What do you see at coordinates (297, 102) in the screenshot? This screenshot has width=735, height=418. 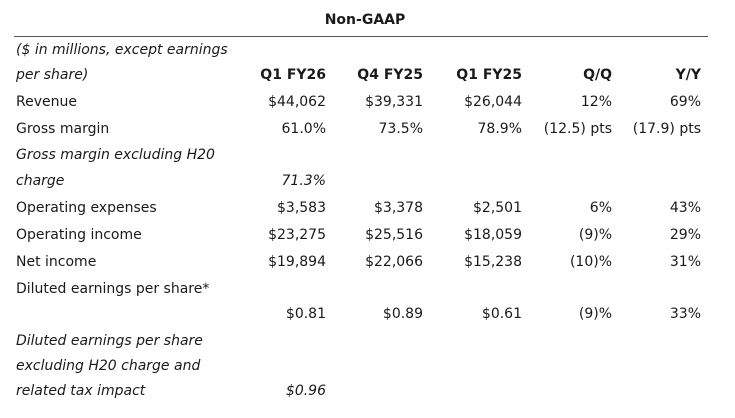 I see `table-cell: $44,062` at bounding box center [297, 102].